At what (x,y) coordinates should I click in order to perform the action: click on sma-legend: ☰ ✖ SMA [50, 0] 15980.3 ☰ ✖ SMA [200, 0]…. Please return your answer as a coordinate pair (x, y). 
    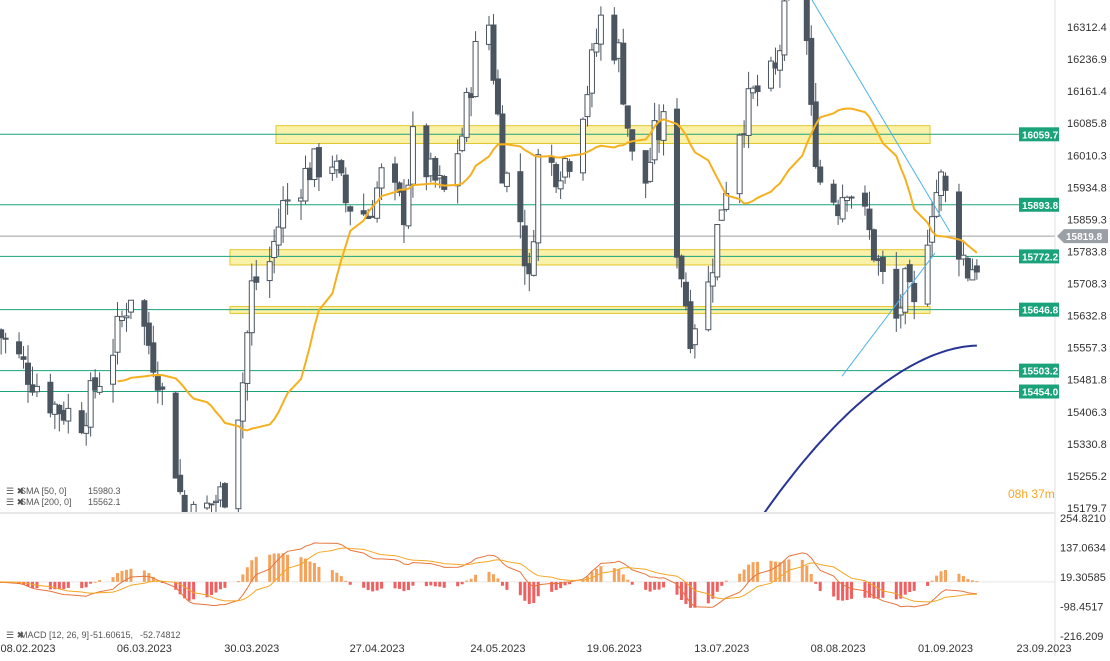
    Looking at the image, I should click on (63, 496).